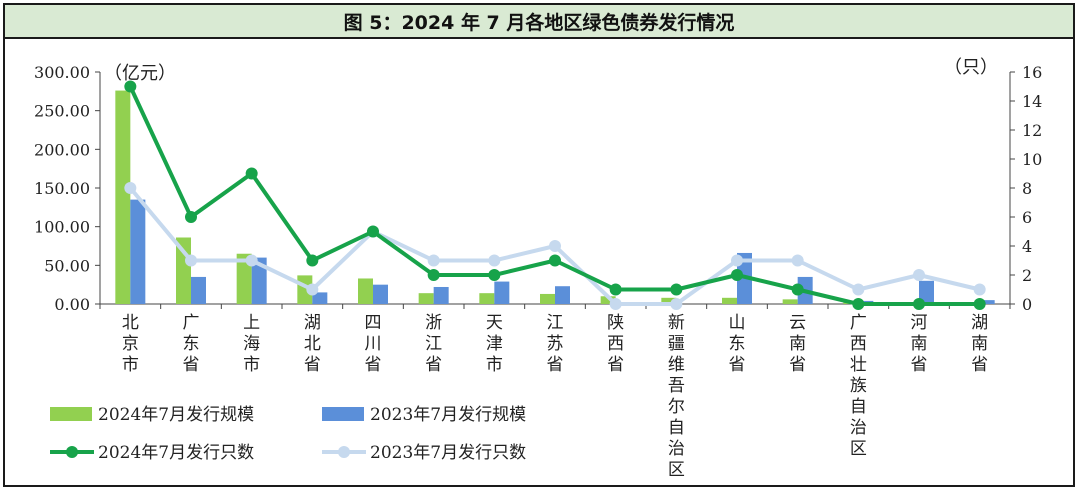 This screenshot has height=492, width=1080. I want to click on x-category-label: 浙江省, so click(433, 344).